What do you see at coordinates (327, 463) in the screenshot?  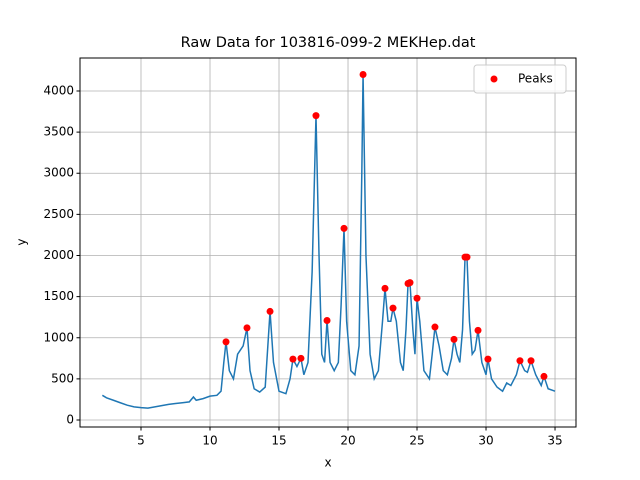 I see `x-axis-label: x` at bounding box center [327, 463].